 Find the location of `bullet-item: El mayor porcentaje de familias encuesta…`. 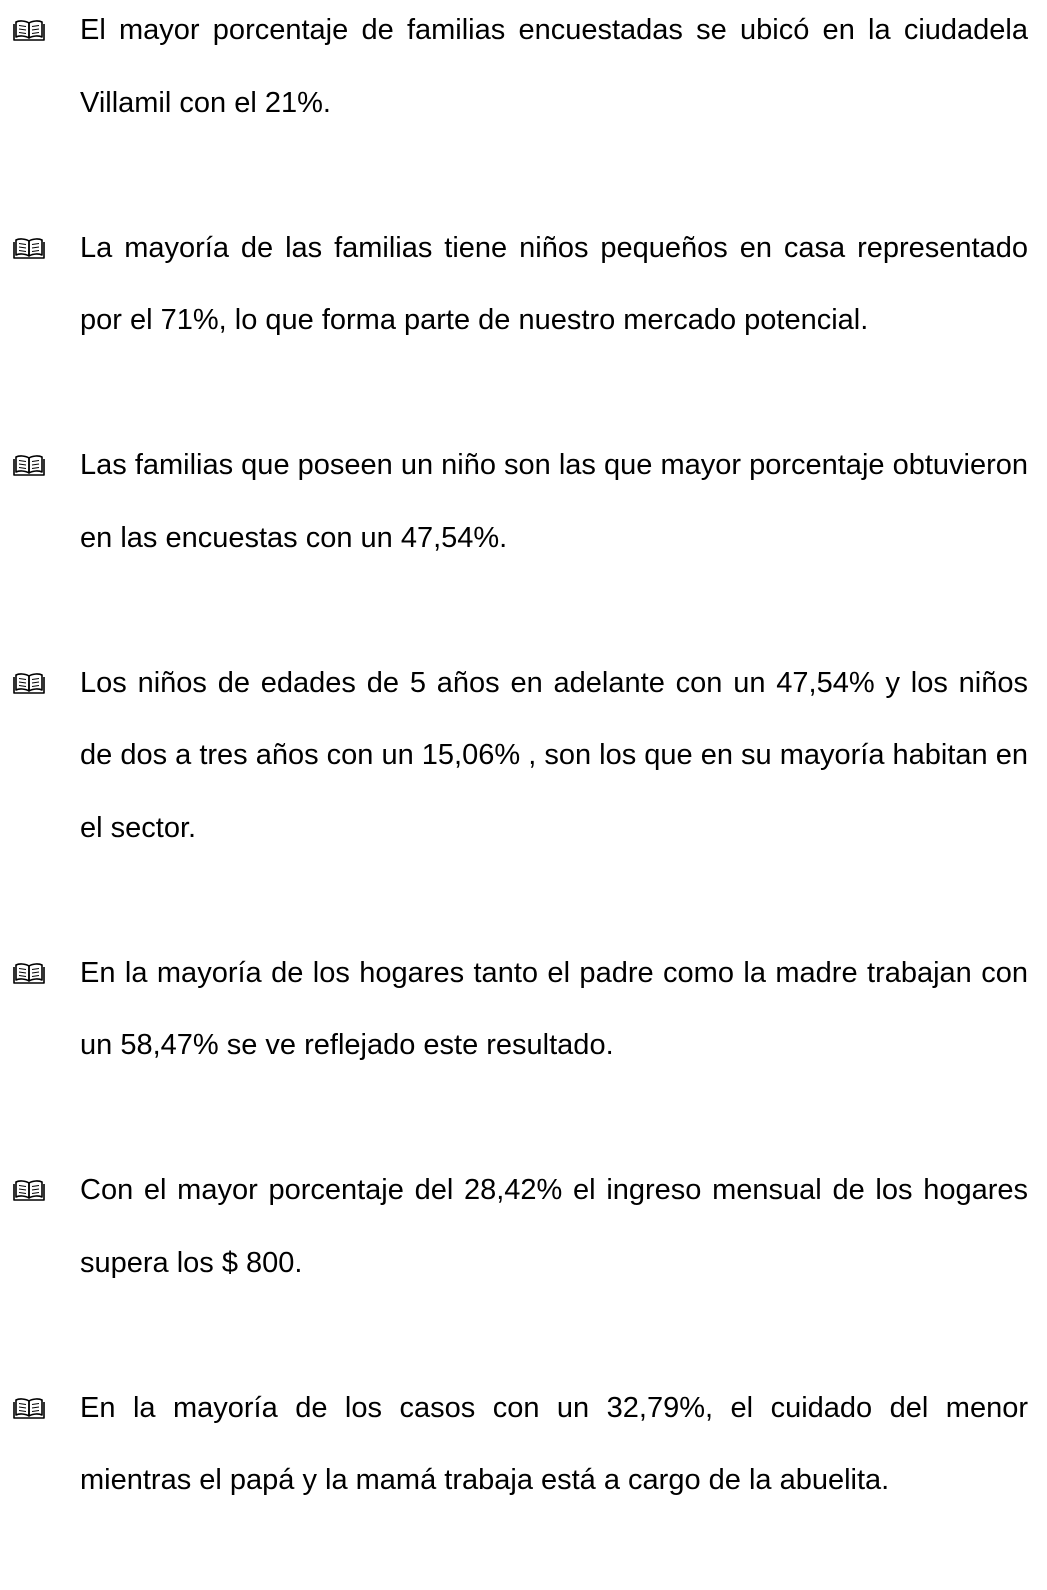

bullet-item: El mayor porcentaje de familias encuesta… is located at coordinates (523, 69).